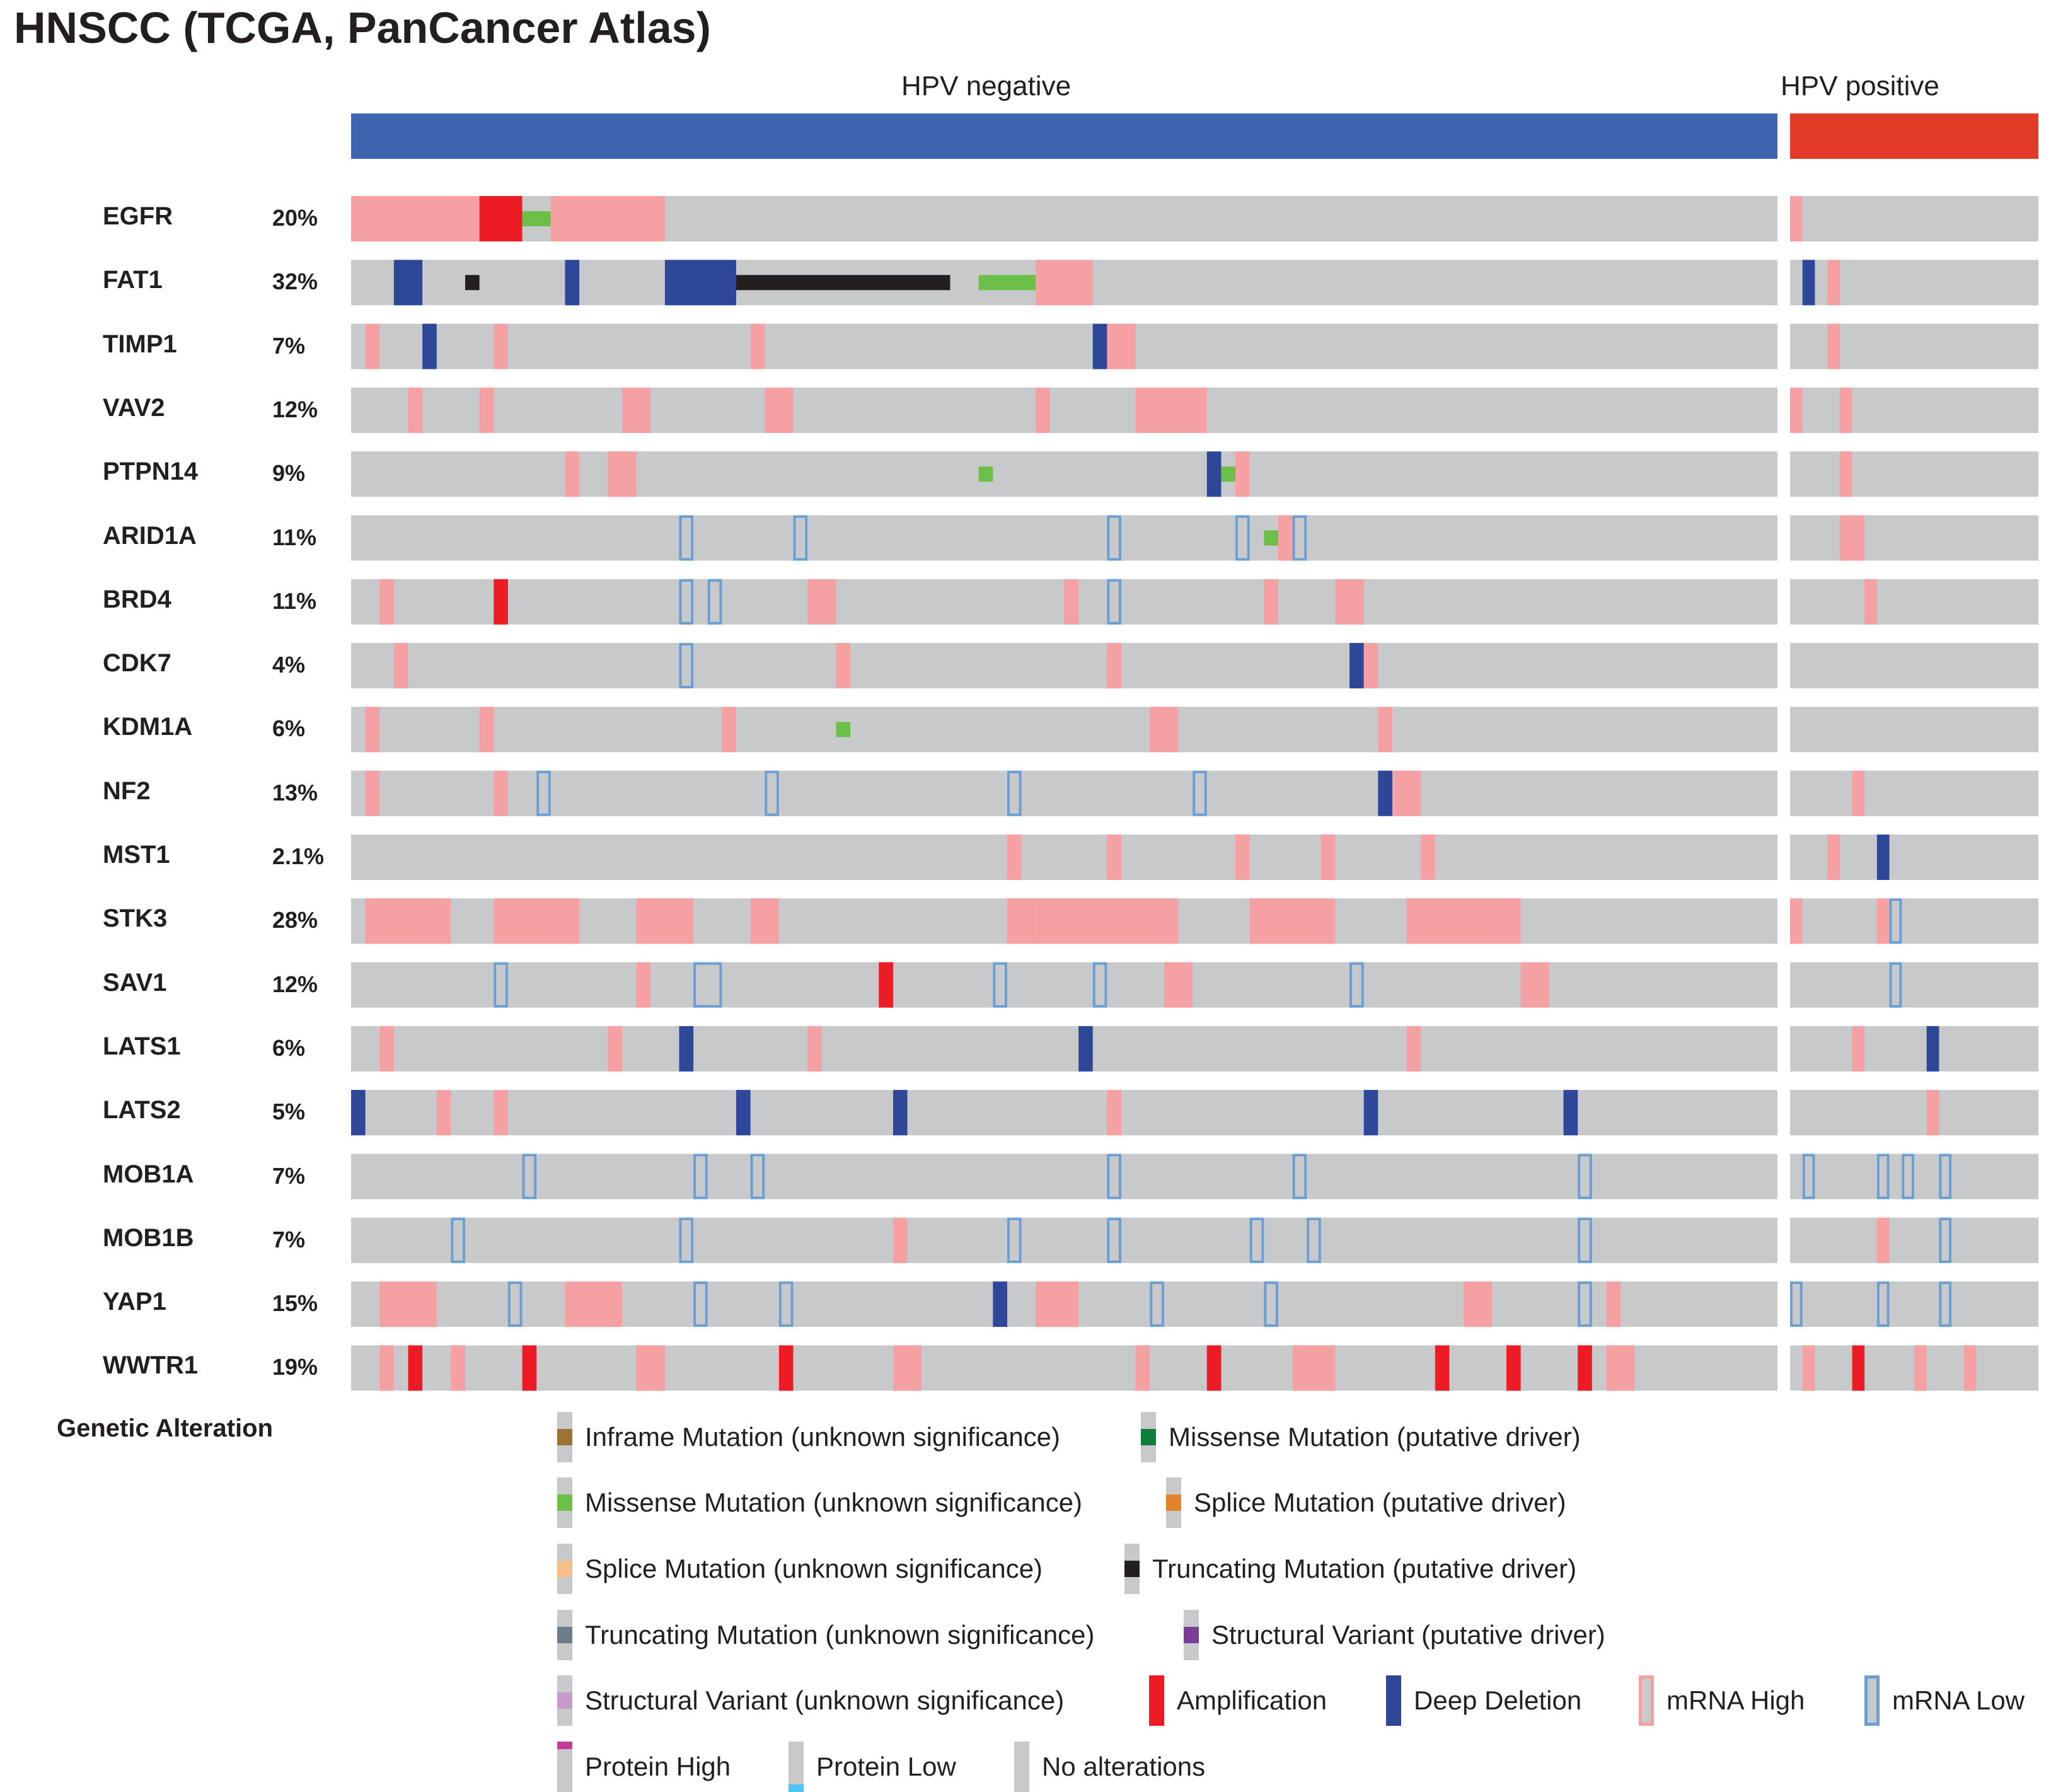 The height and width of the screenshot is (1792, 2051). I want to click on legend-label: Structural Variant (putative driver), so click(1408, 1635).